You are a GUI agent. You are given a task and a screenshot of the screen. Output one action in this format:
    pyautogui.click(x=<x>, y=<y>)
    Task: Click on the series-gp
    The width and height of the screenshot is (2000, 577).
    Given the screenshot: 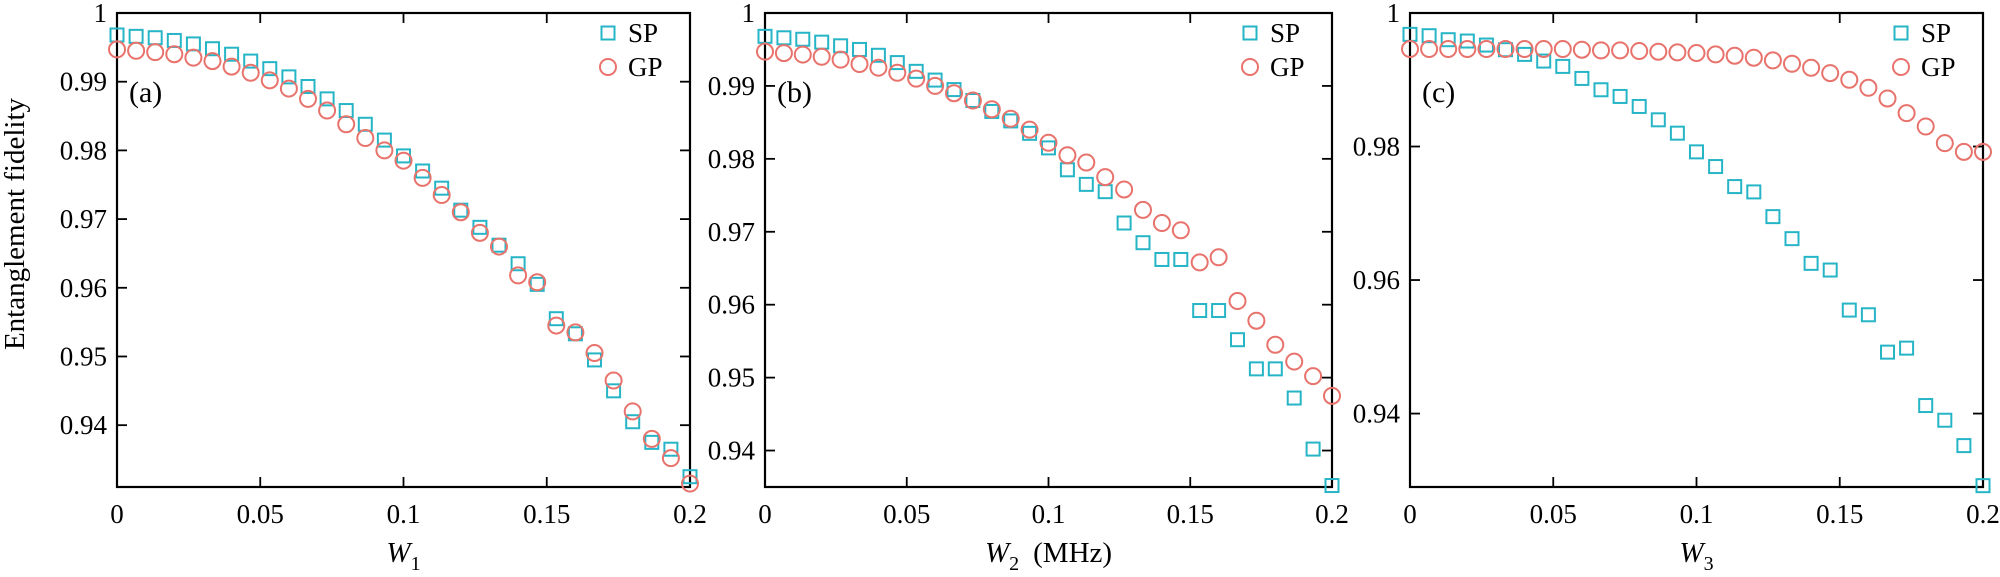 What is the action you would take?
    pyautogui.click(x=1696, y=100)
    